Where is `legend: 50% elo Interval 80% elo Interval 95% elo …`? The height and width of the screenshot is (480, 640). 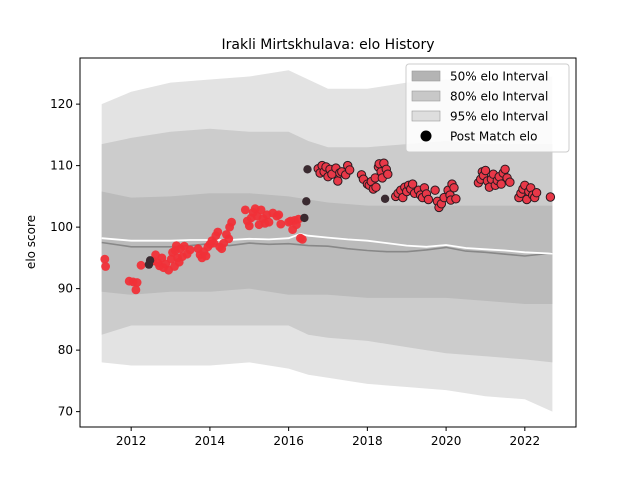
legend: 50% elo Interval 80% elo Interval 95% elo … is located at coordinates (487, 108).